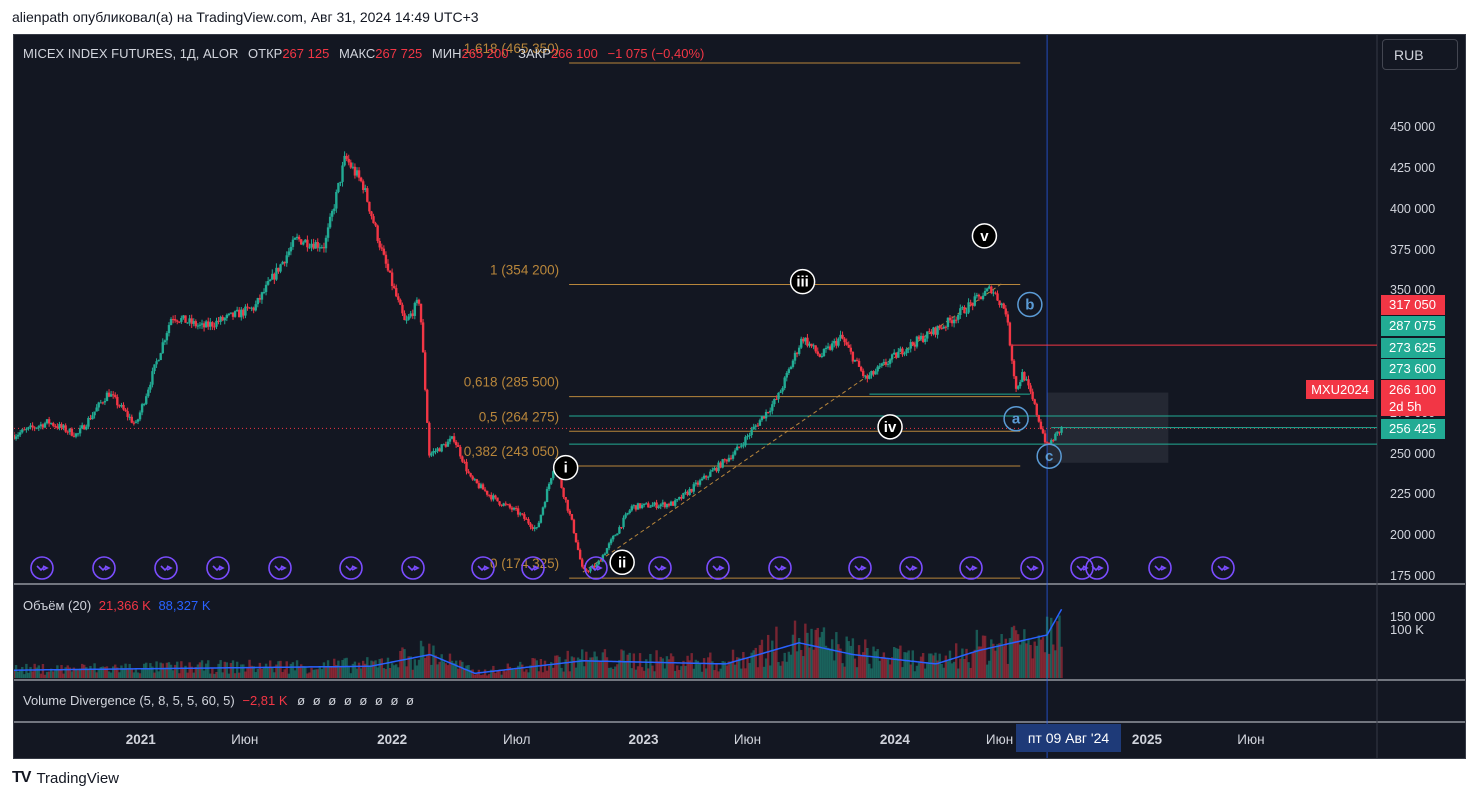 The height and width of the screenshot is (801, 1477). Describe the element at coordinates (1420, 54) in the screenshot. I see `currency-button: RUB` at that location.